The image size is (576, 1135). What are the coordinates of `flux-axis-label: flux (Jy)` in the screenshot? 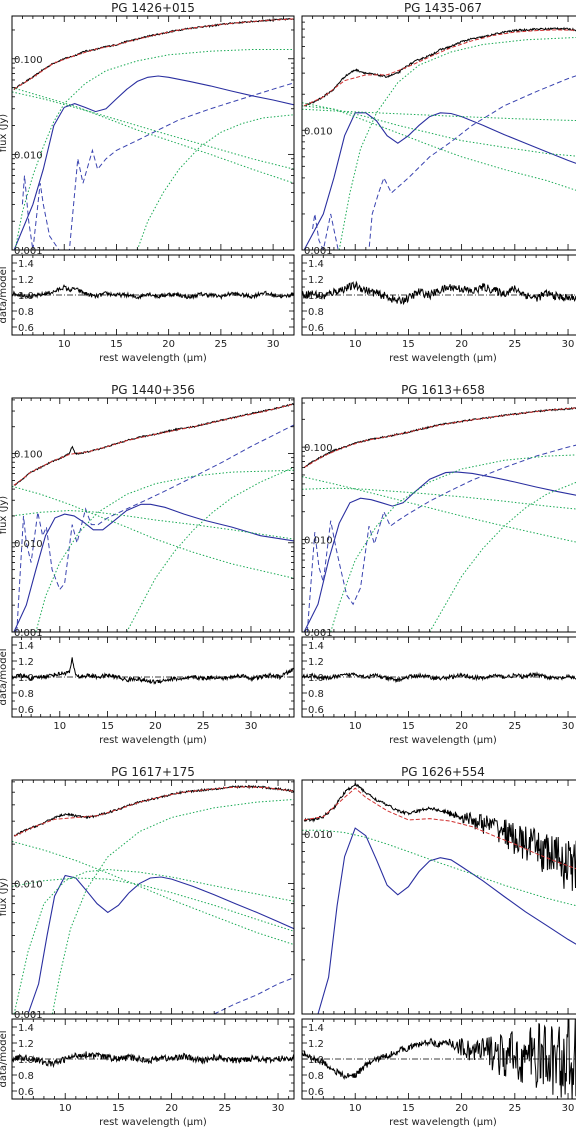 It's located at (4, 515).